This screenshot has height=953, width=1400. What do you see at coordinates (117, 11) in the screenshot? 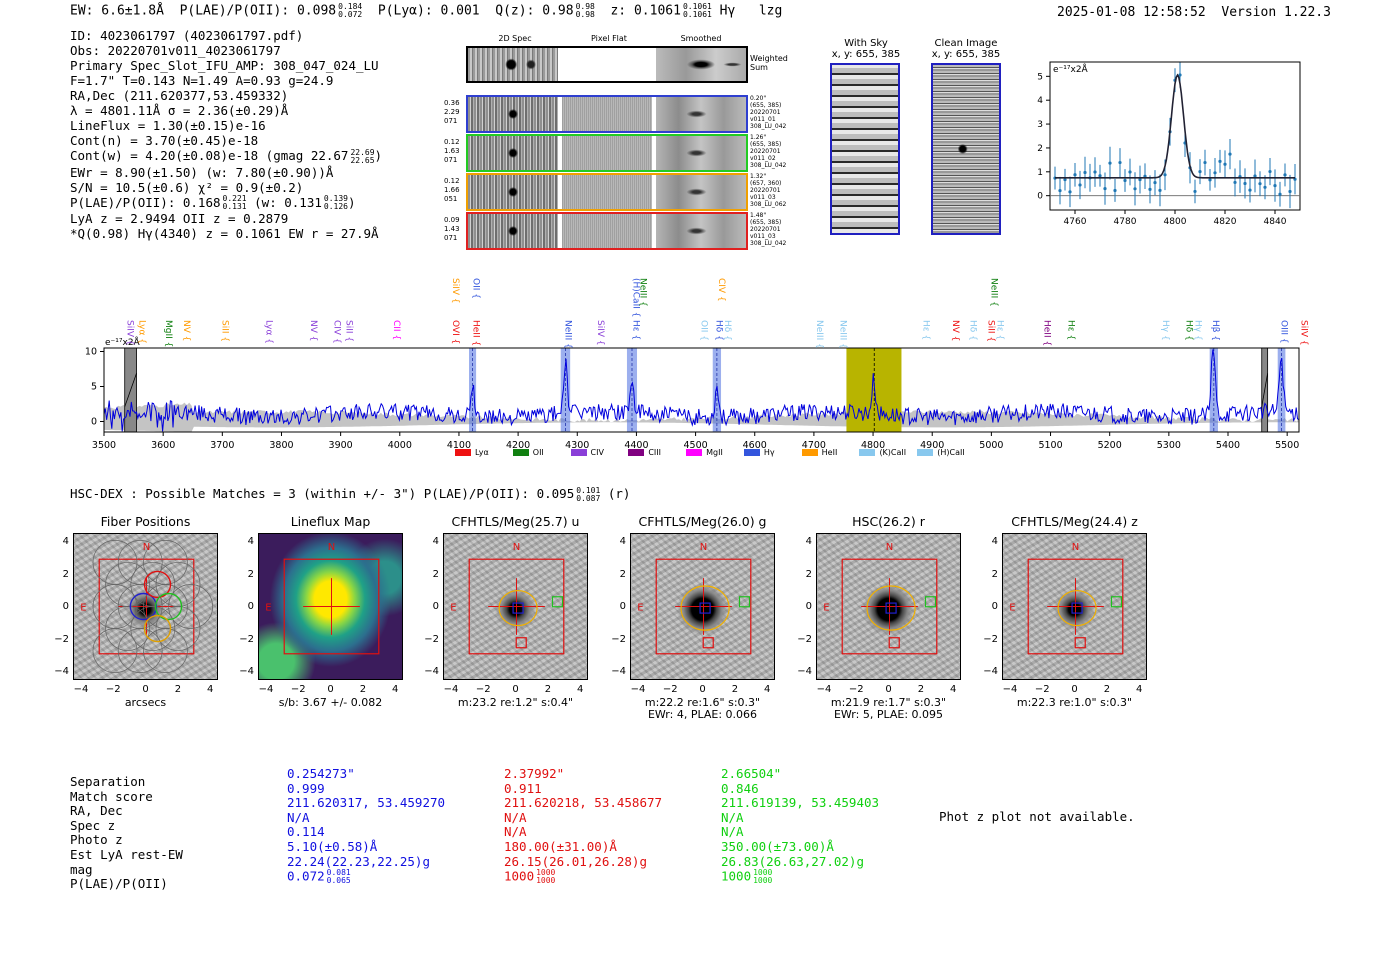
I see `header-ew: EW: 6.6±1.8Å` at bounding box center [117, 11].